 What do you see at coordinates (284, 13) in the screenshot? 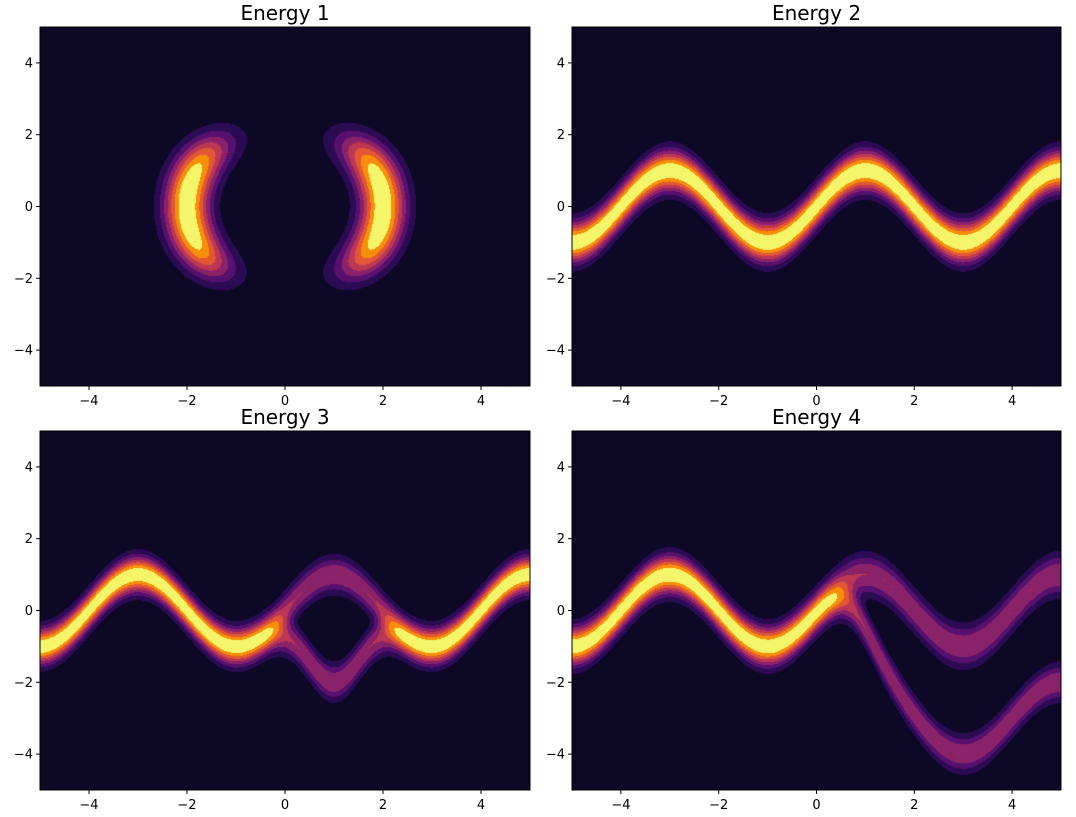
I see `chart-title: Energy 1` at bounding box center [284, 13].